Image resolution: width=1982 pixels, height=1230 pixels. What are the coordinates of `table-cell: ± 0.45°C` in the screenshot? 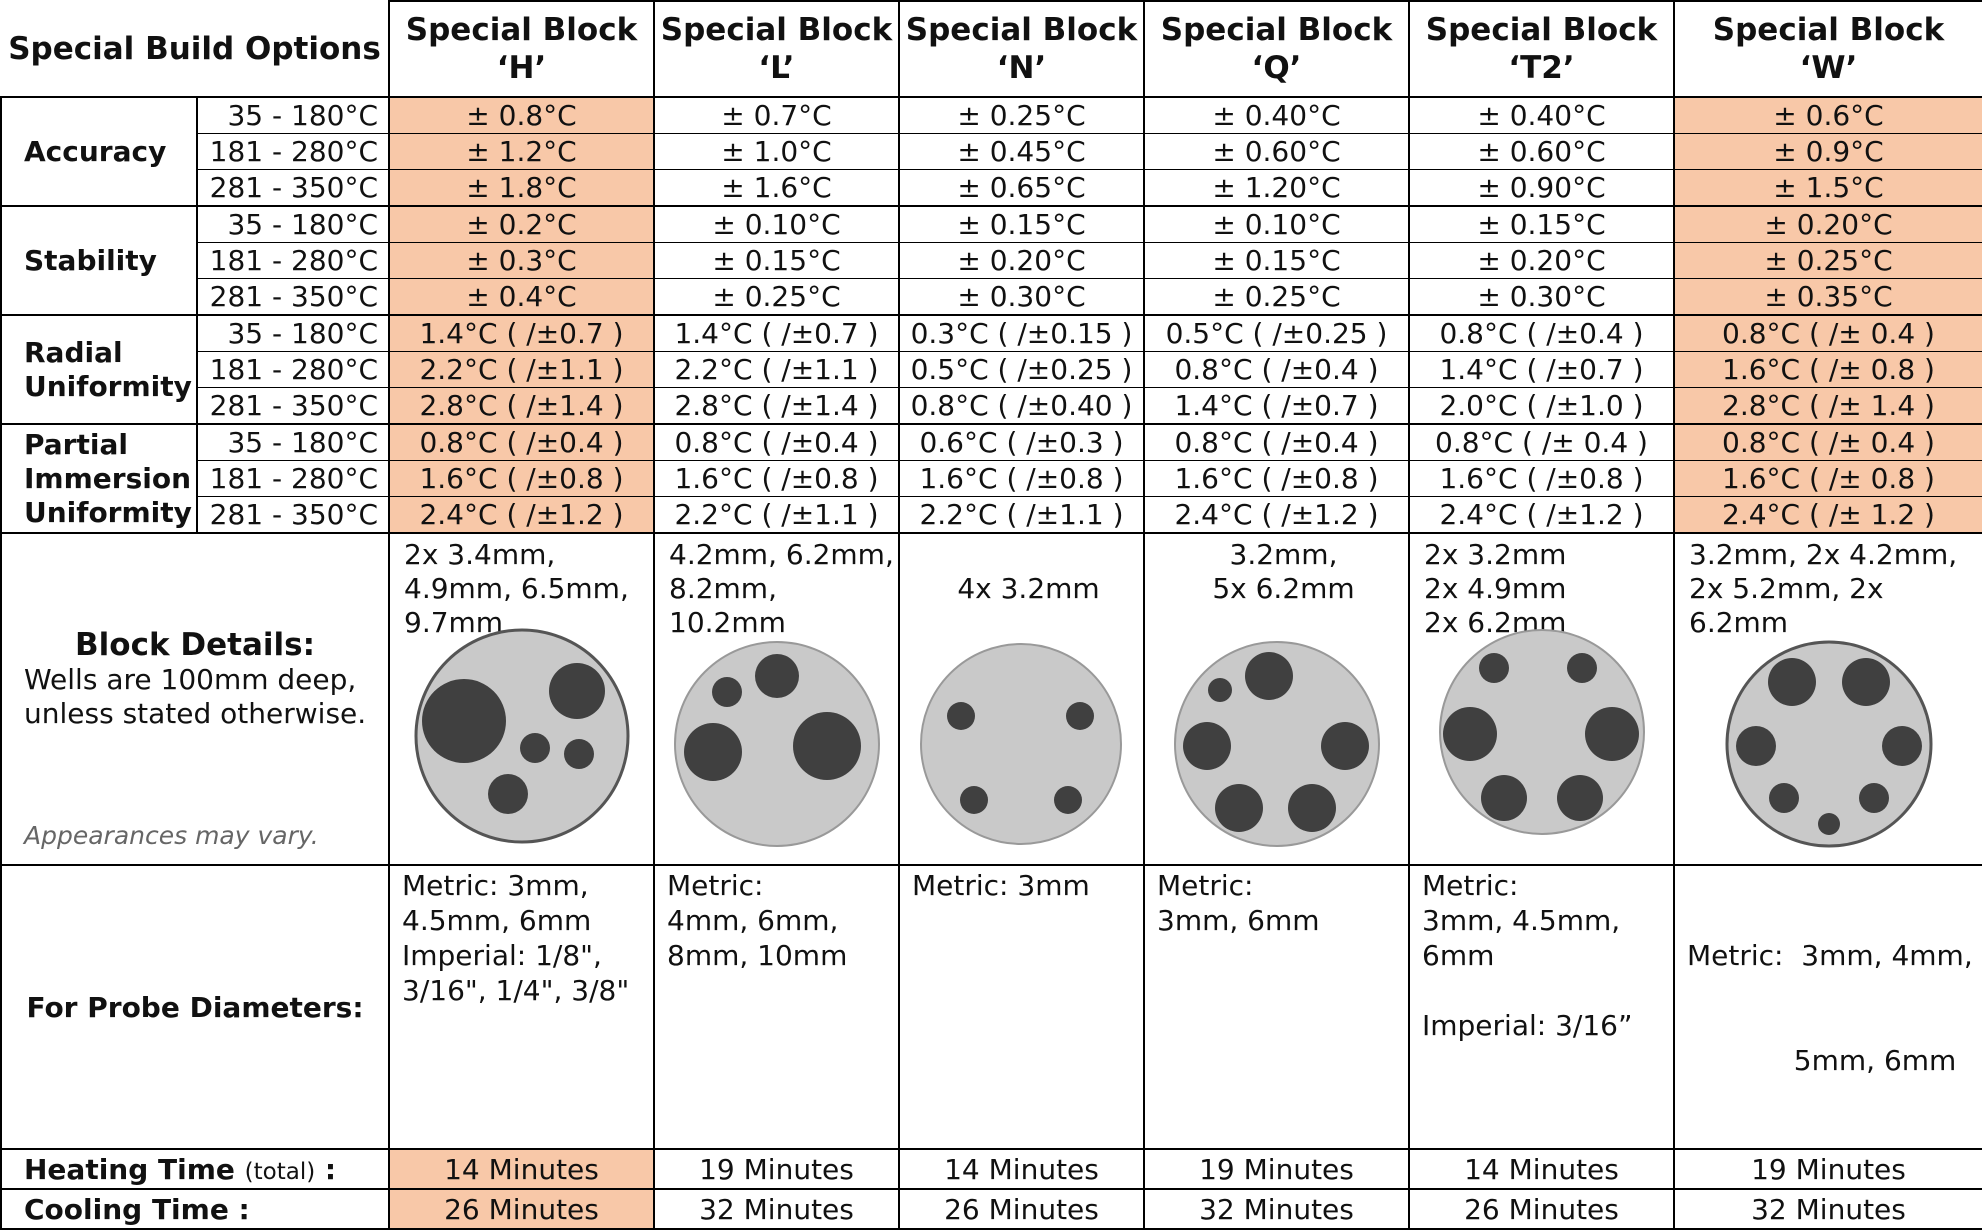 It's located at (1021, 151).